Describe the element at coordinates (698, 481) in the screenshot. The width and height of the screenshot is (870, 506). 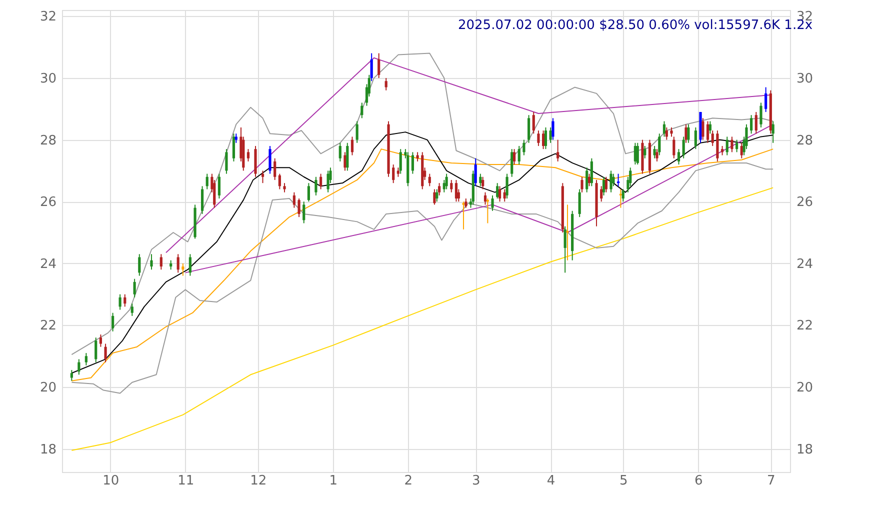
I see `x-tick-label: 6` at that location.